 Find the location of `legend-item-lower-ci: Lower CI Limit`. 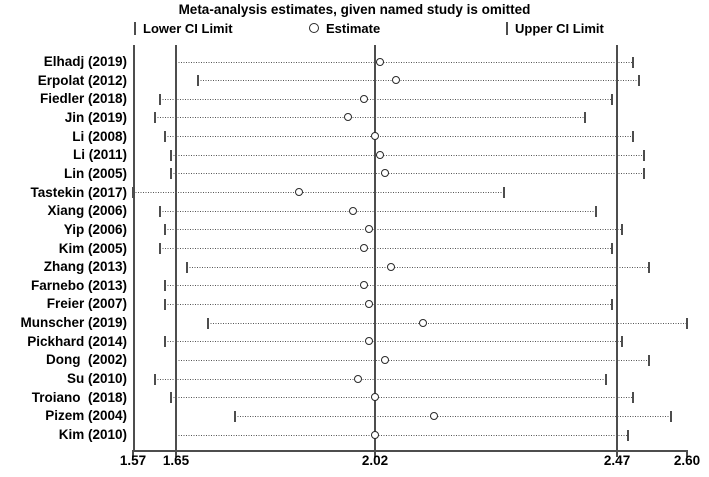

legend-item-lower-ci: Lower CI Limit is located at coordinates (183, 28).